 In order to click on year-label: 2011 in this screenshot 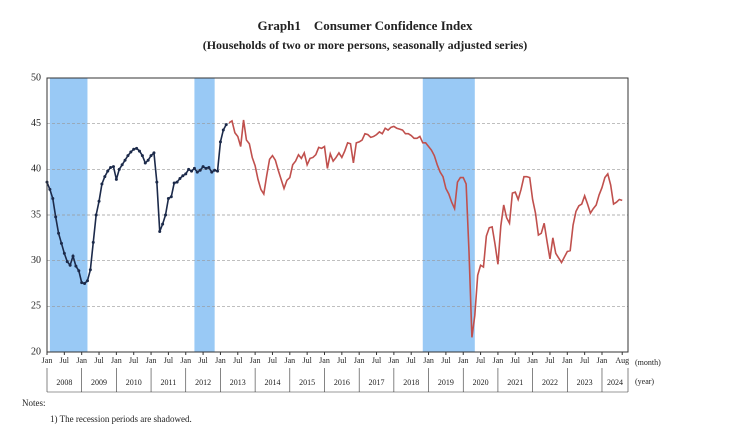, I will do `click(169, 382)`.